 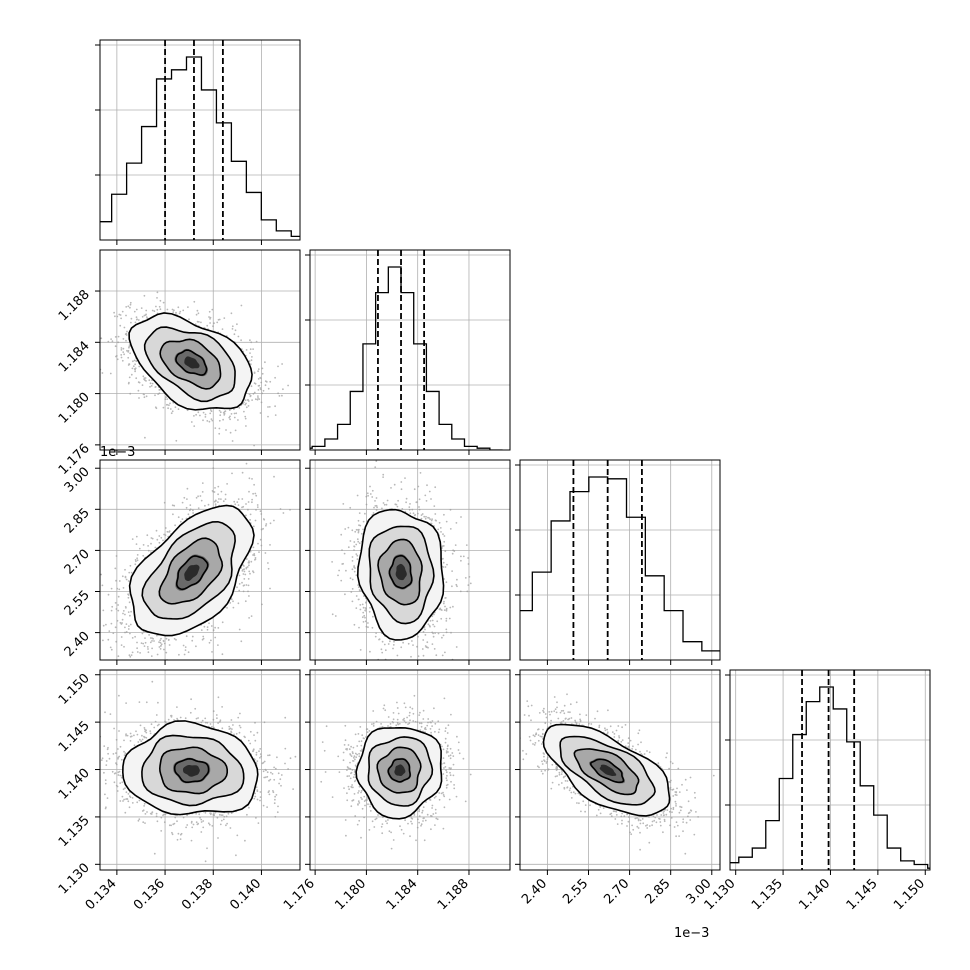 I want to click on panel-1-2-frame, so click(x=410, y=560).